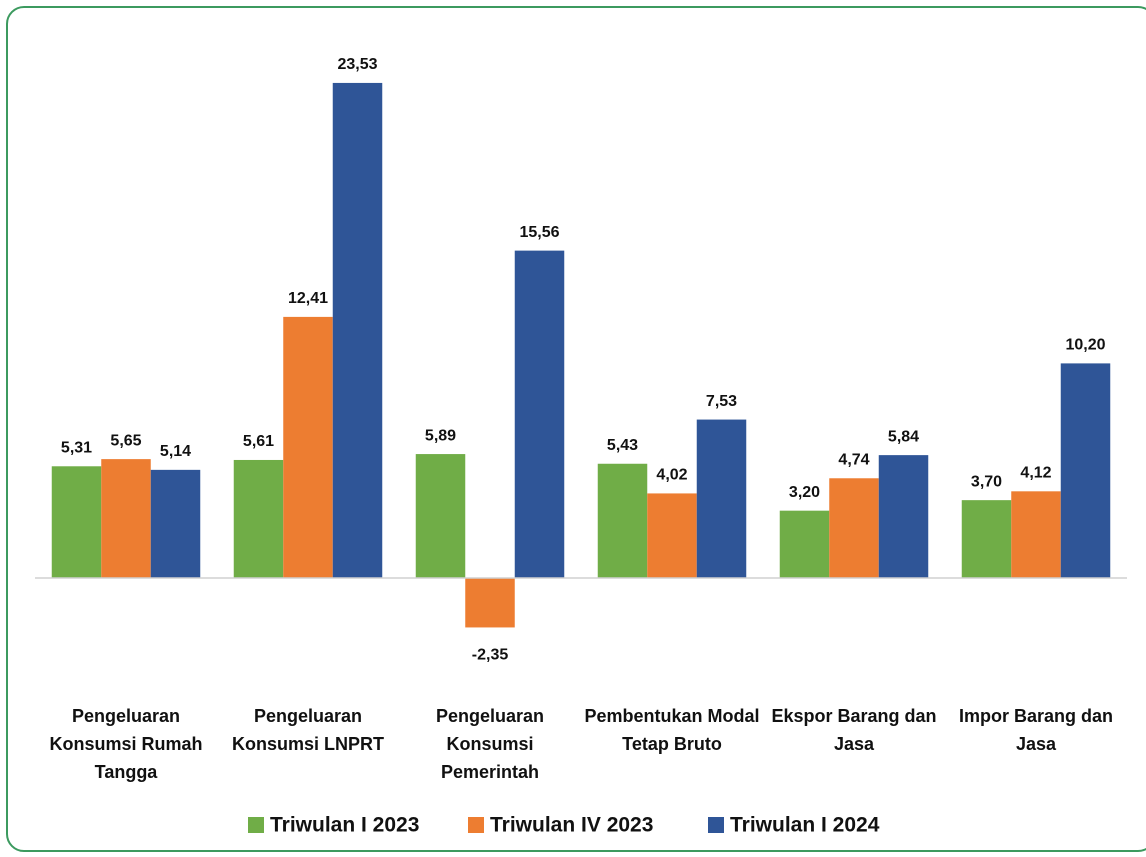  What do you see at coordinates (1035, 473) in the screenshot?
I see `data-label: 4,12` at bounding box center [1035, 473].